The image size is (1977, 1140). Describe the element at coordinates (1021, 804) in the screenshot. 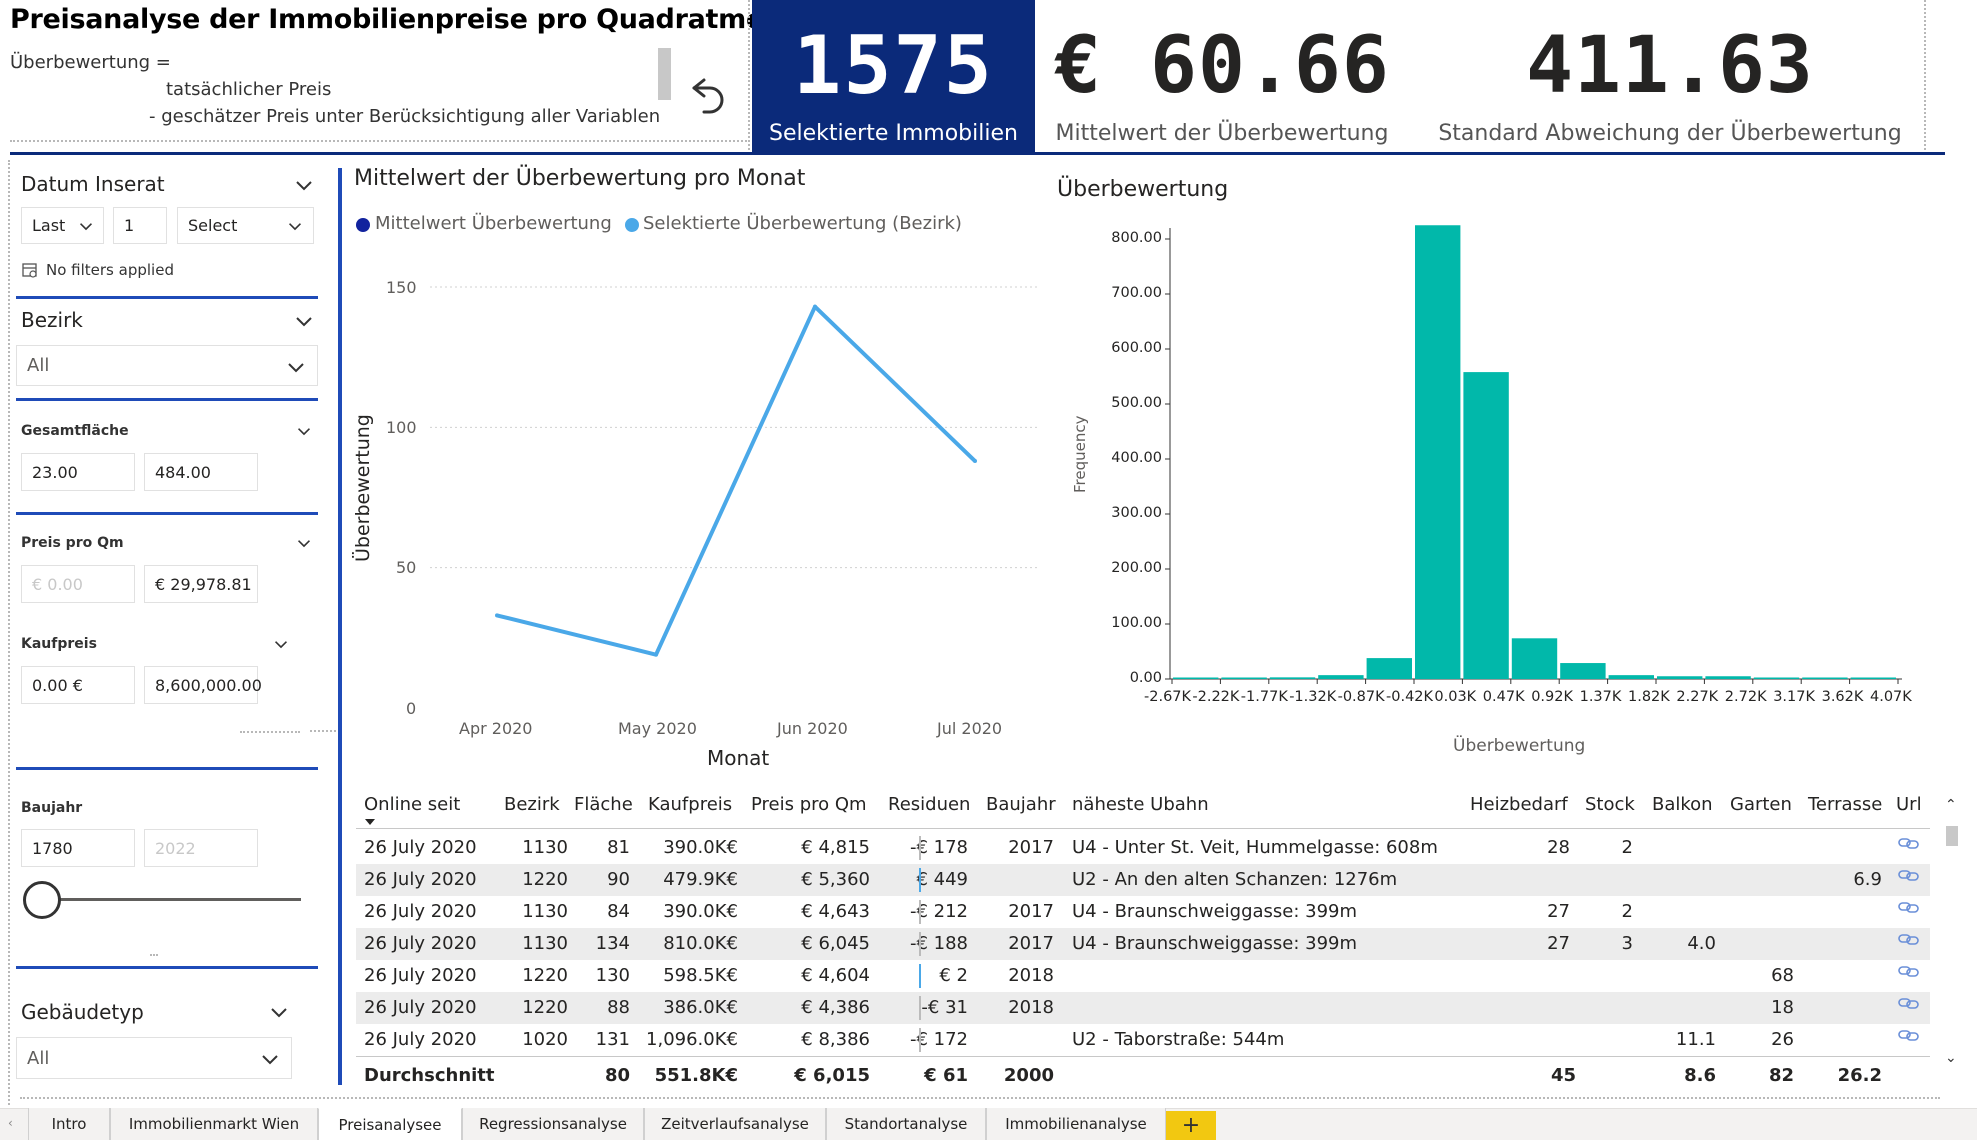

I see `th-baujahr: Baujahr` at that location.